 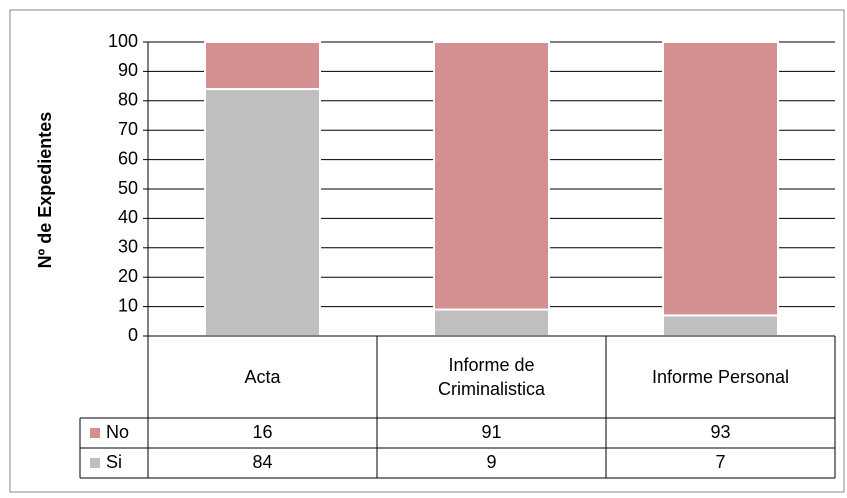 What do you see at coordinates (128, 100) in the screenshot?
I see `y-tick-label: 80` at bounding box center [128, 100].